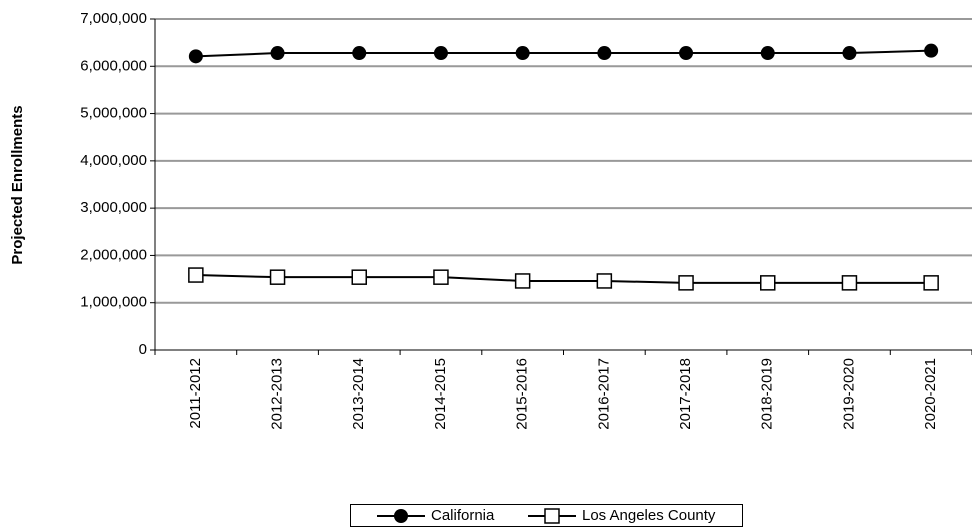 The height and width of the screenshot is (527, 972). I want to click on x-tick-label: 2013-2014, so click(358, 394).